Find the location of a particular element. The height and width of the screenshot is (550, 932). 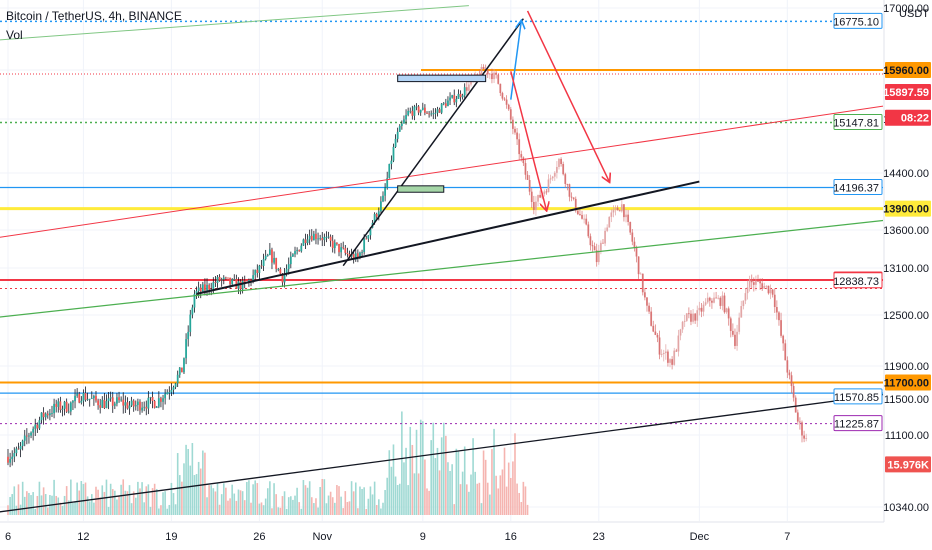

price-tag: 11570.85 is located at coordinates (858, 396).